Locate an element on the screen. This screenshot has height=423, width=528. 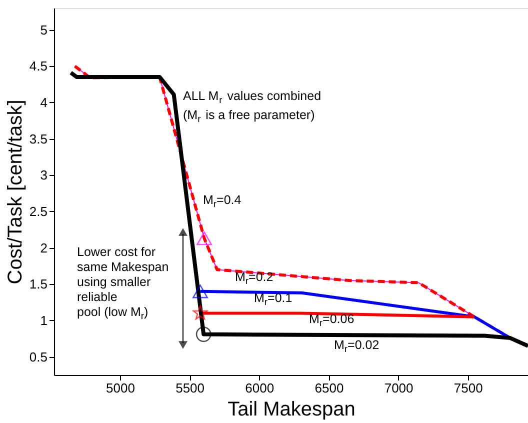
y-axis-title: Cost/Task [cent/task] is located at coordinates (15, 192).